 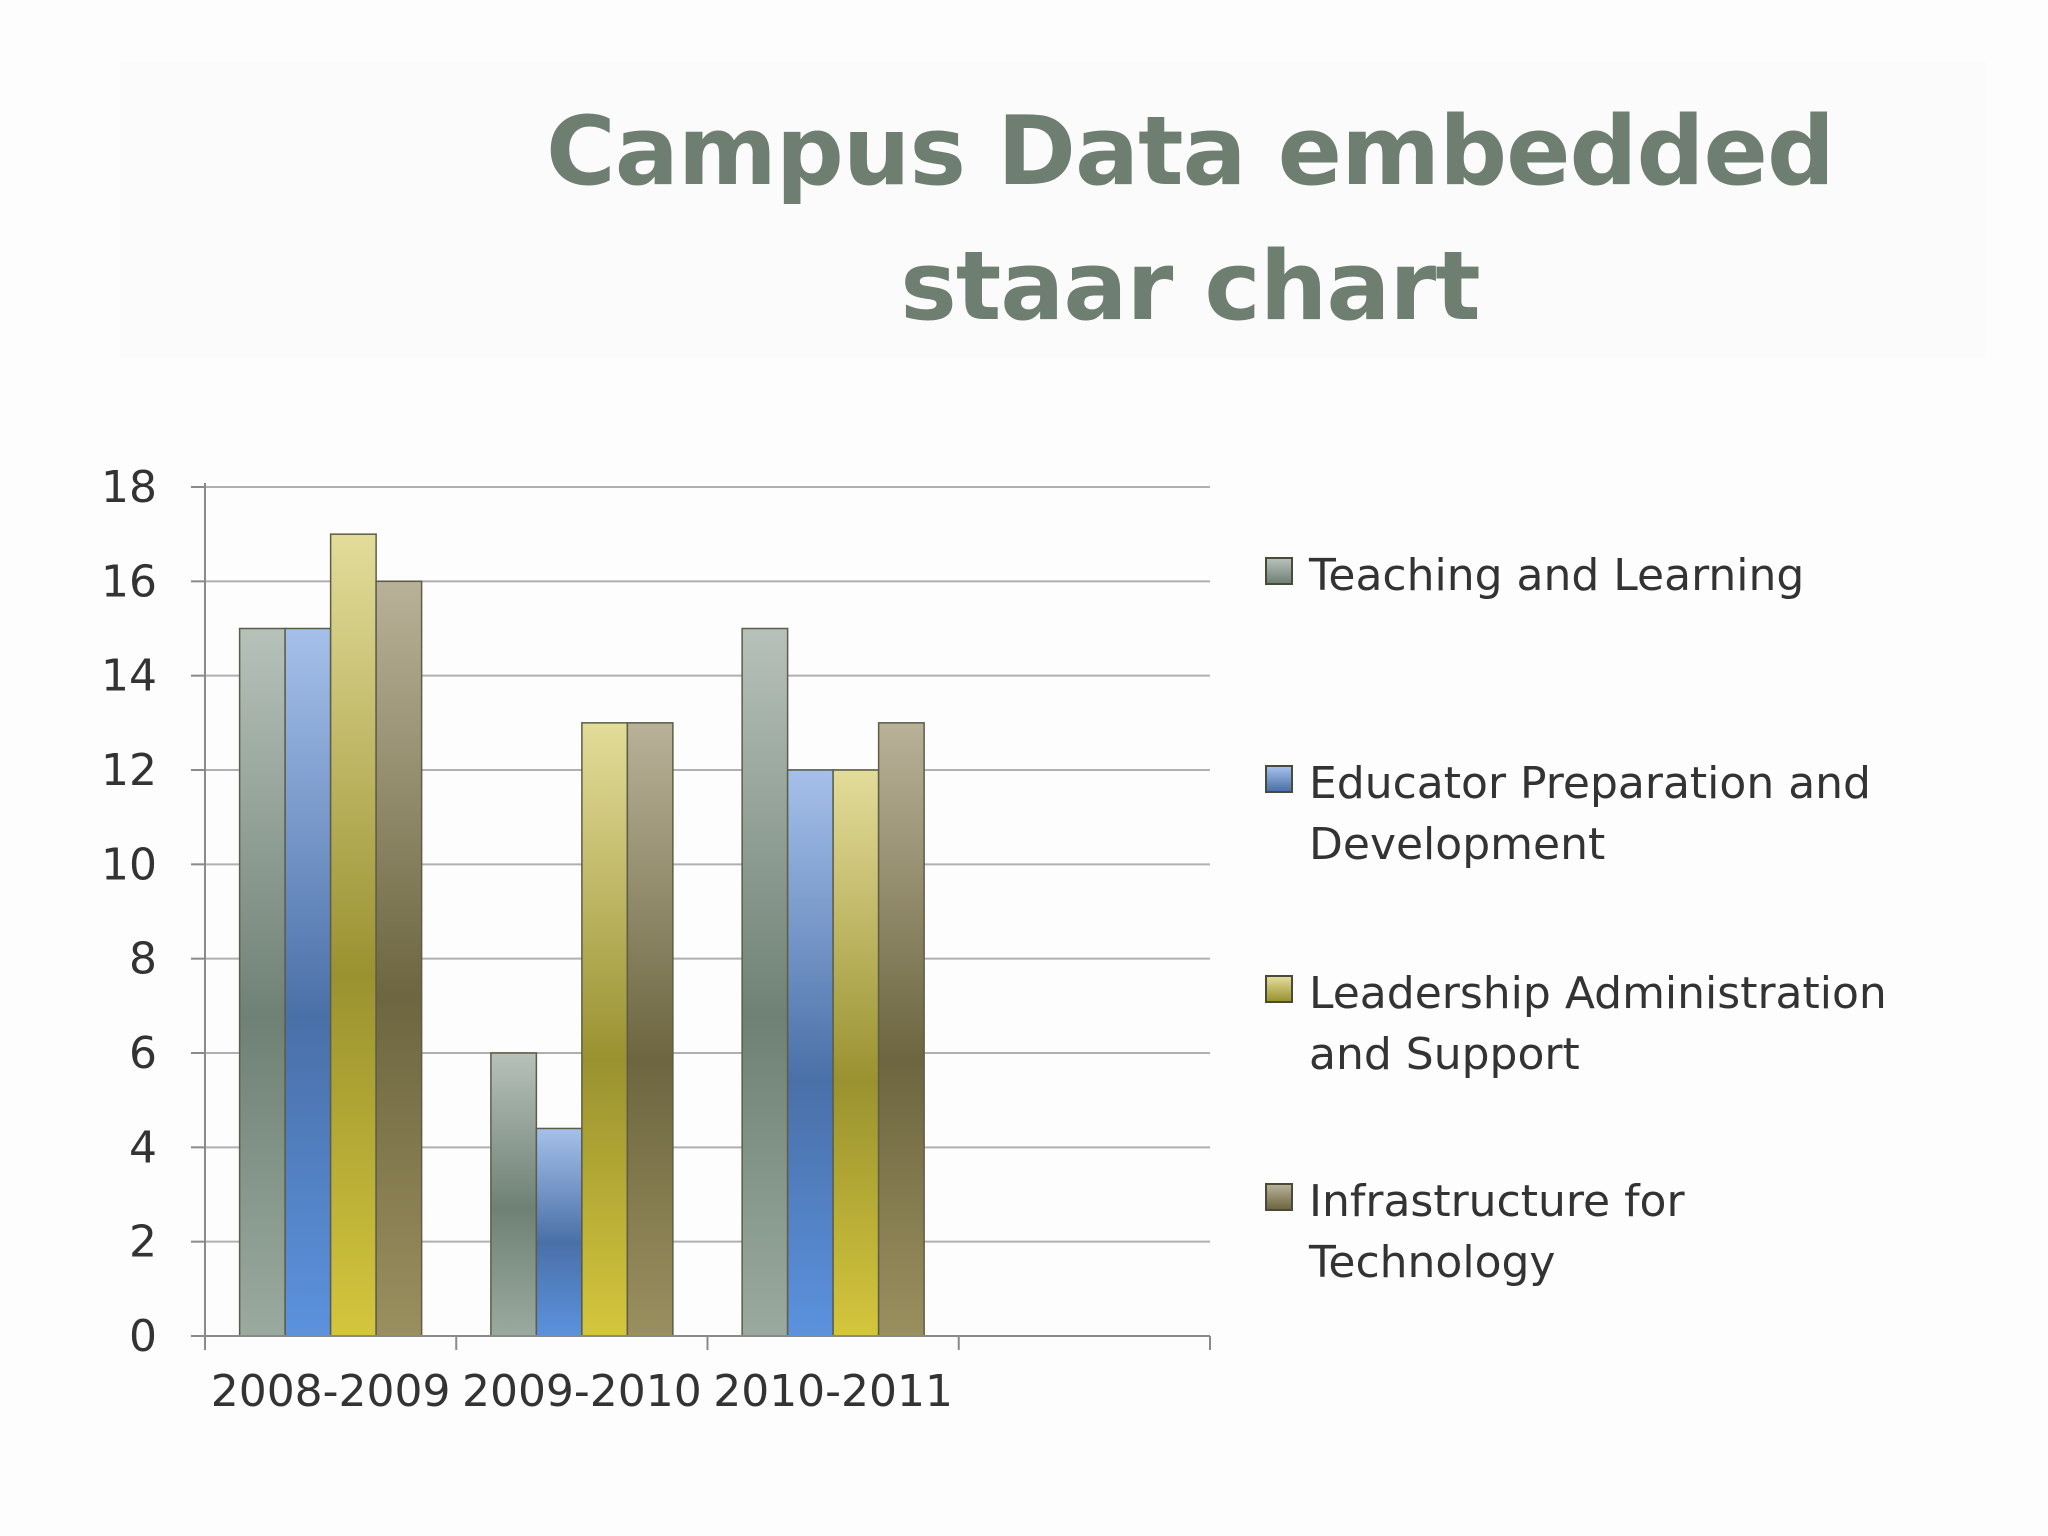 I want to click on y-tick-label: 4, so click(x=143, y=1147).